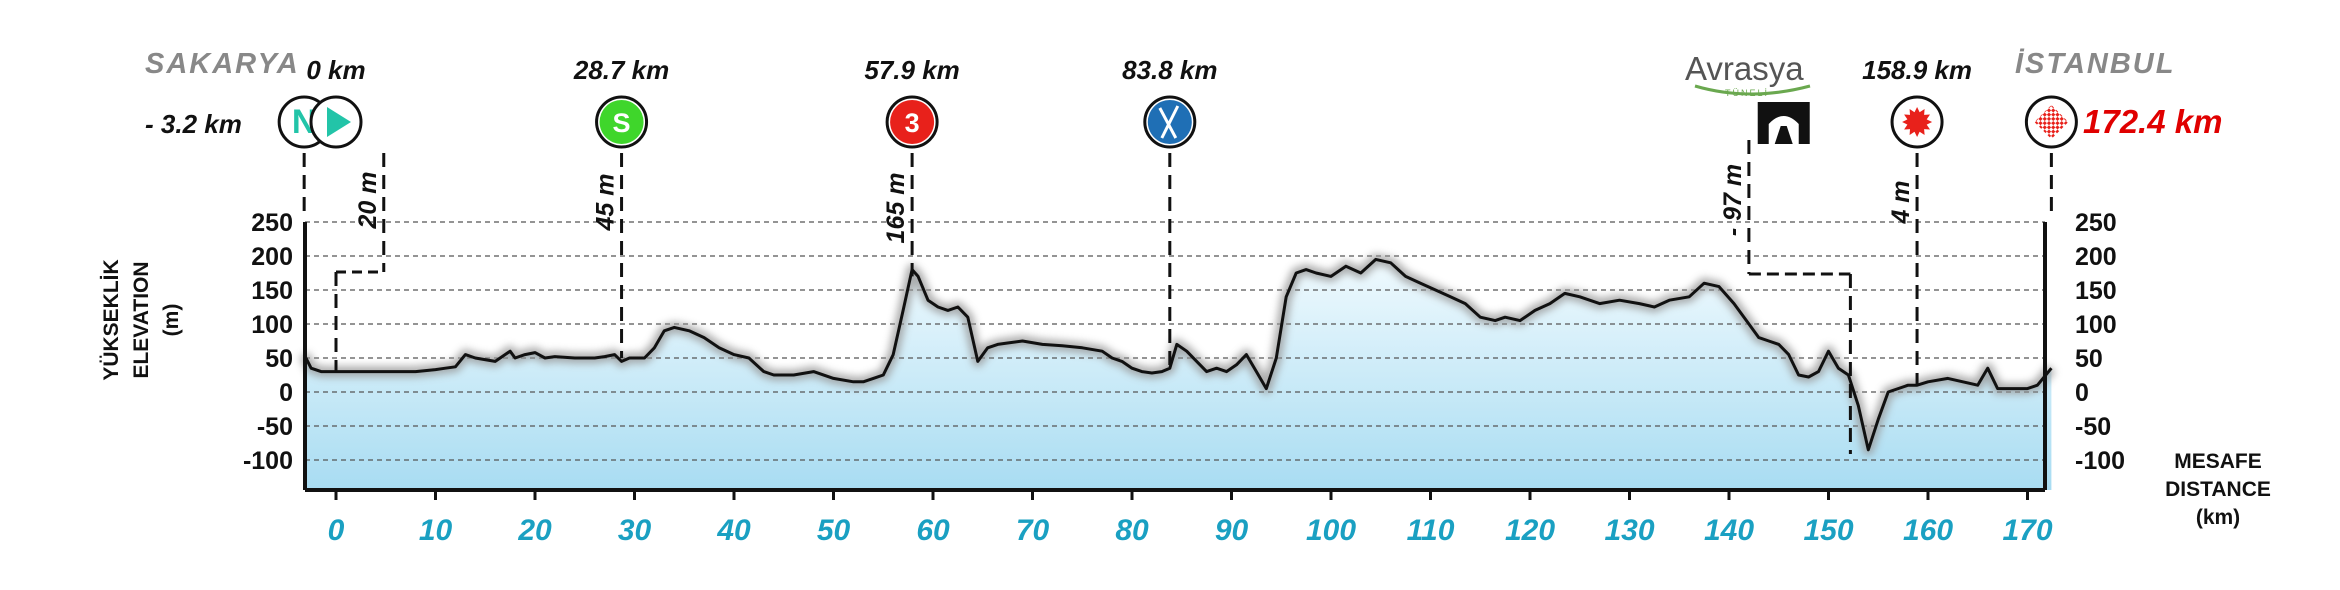  I want to click on sprint-icon: S, so click(622, 122).